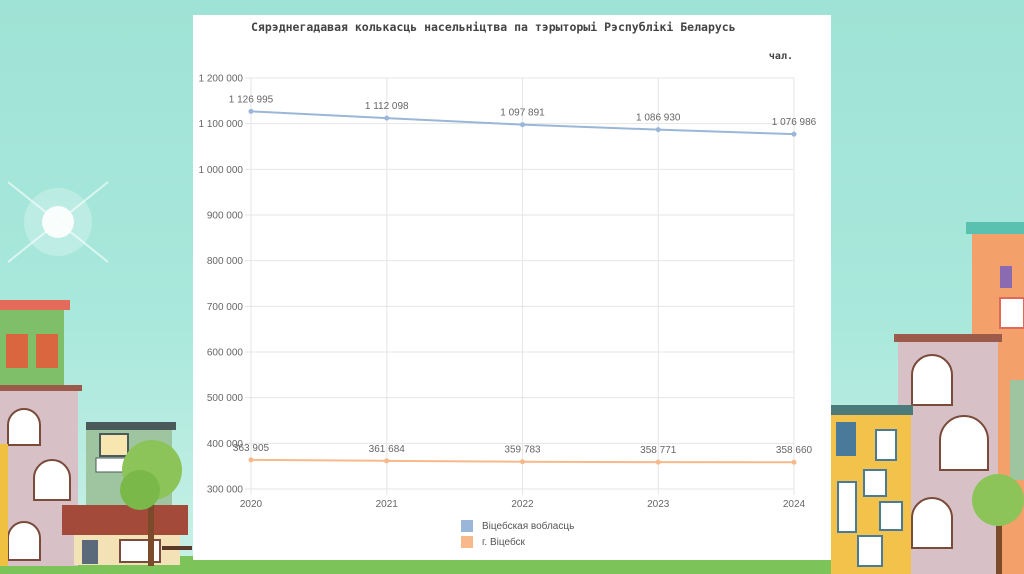  What do you see at coordinates (221, 124) in the screenshot?
I see `y-tick-label: 1 100 000` at bounding box center [221, 124].